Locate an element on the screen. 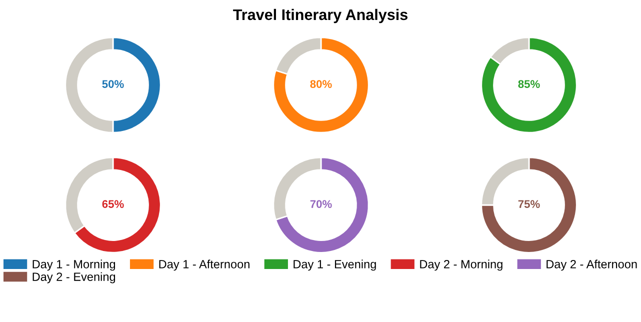  legend-label: Day 2 - Evening is located at coordinates (74, 278).